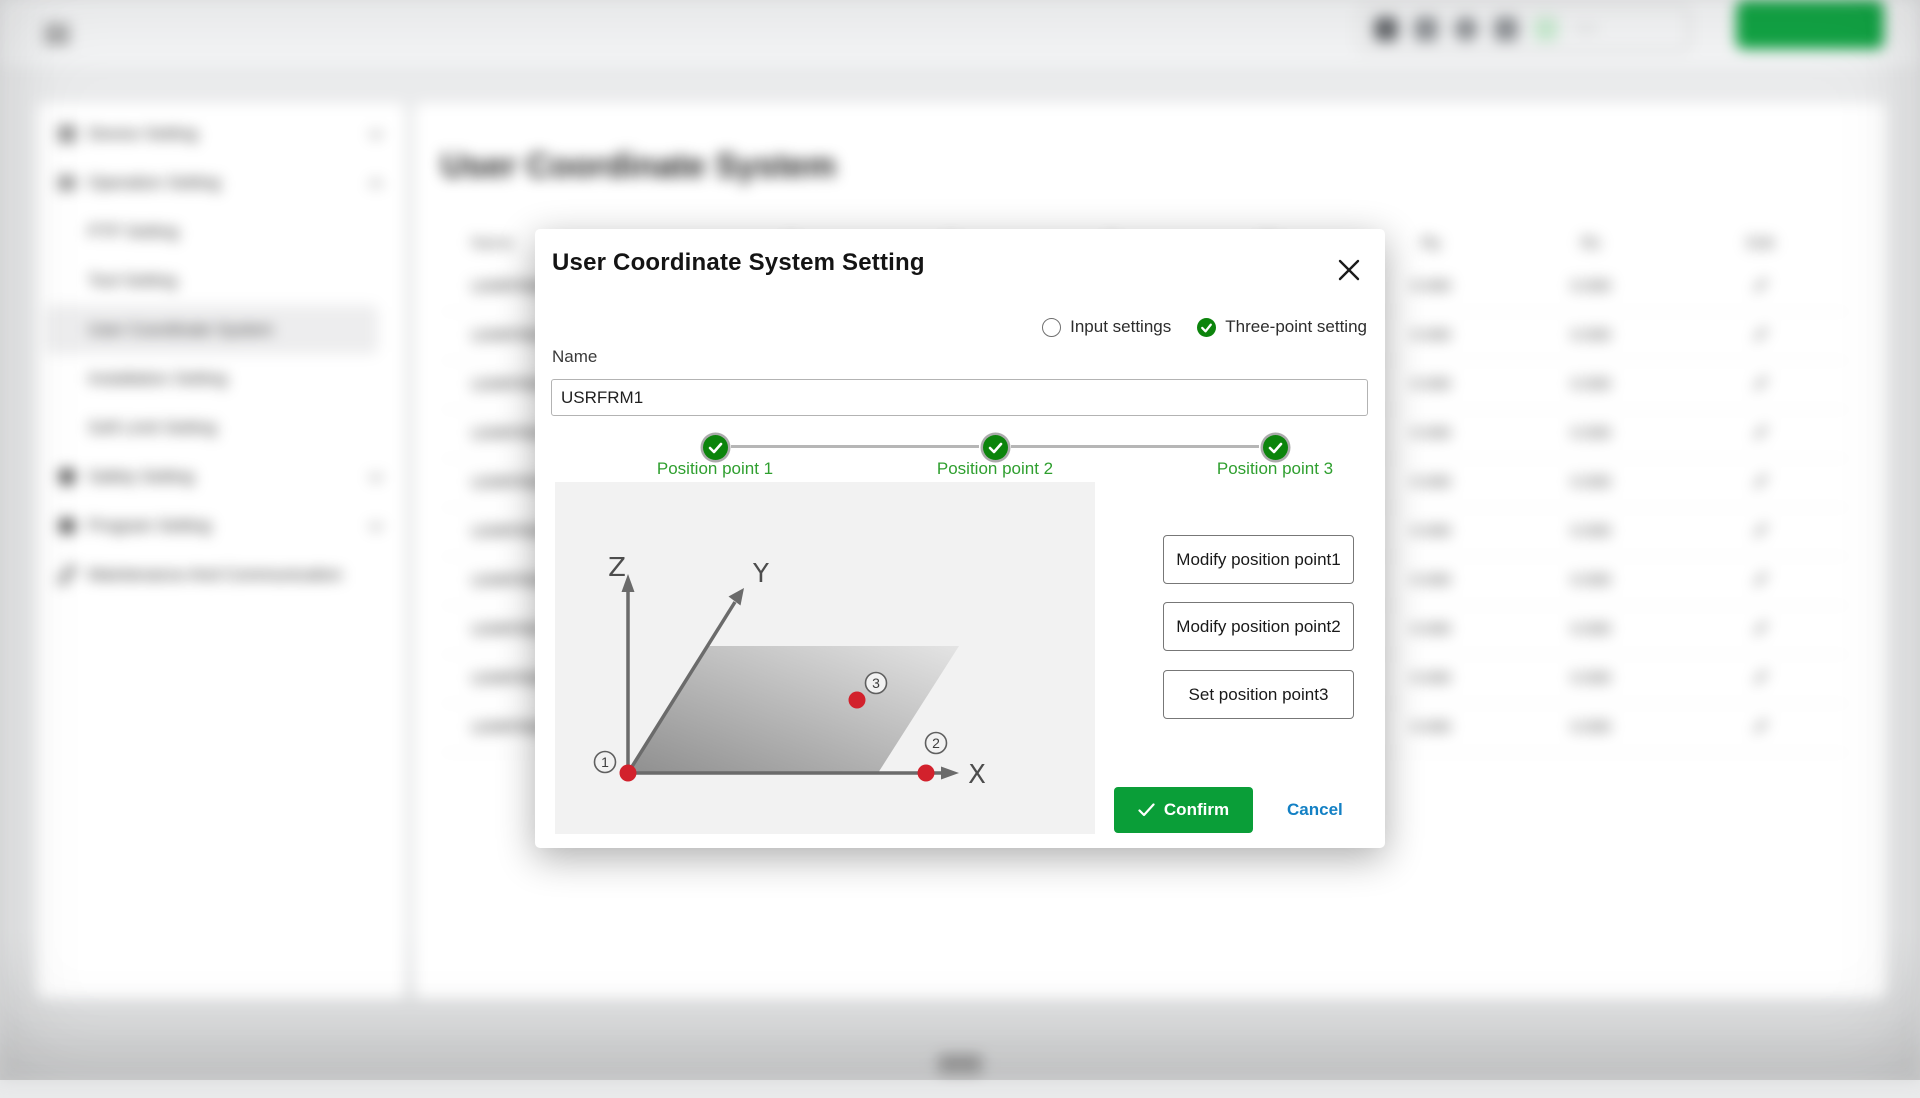  Describe the element at coordinates (133, 231) in the screenshot. I see `sidebar-item-ptp-setting: PTP Setting` at that location.